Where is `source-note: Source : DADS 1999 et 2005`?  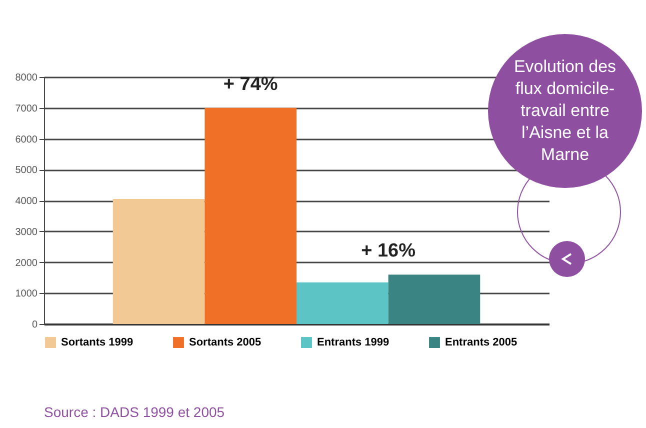 source-note: Source : DADS 1999 et 2005 is located at coordinates (134, 412).